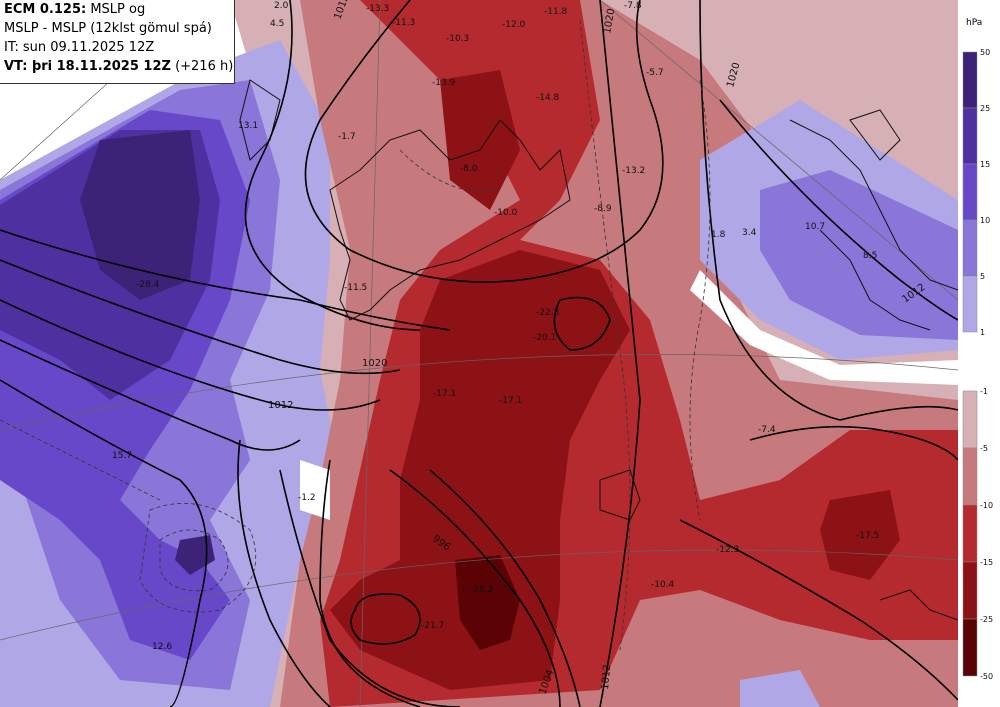 This screenshot has height=707, width=1000. What do you see at coordinates (655, 73) in the screenshot?
I see `value-label: -5.7` at bounding box center [655, 73].